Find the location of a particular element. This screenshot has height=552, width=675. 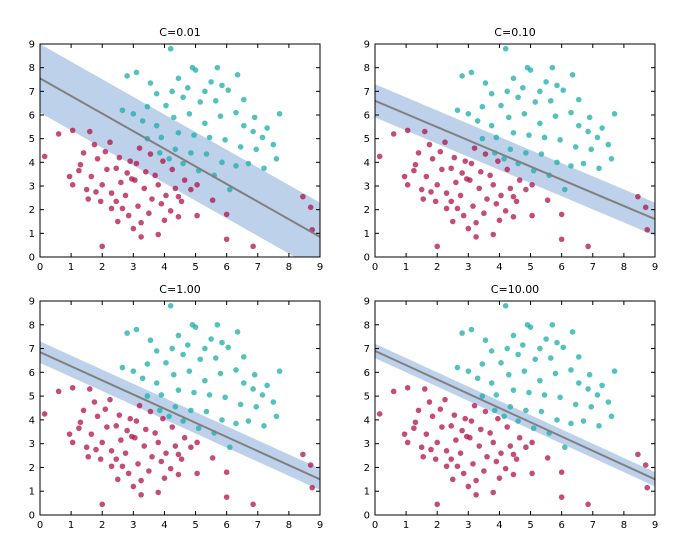

y-tick-label: 0 is located at coordinates (32, 258).